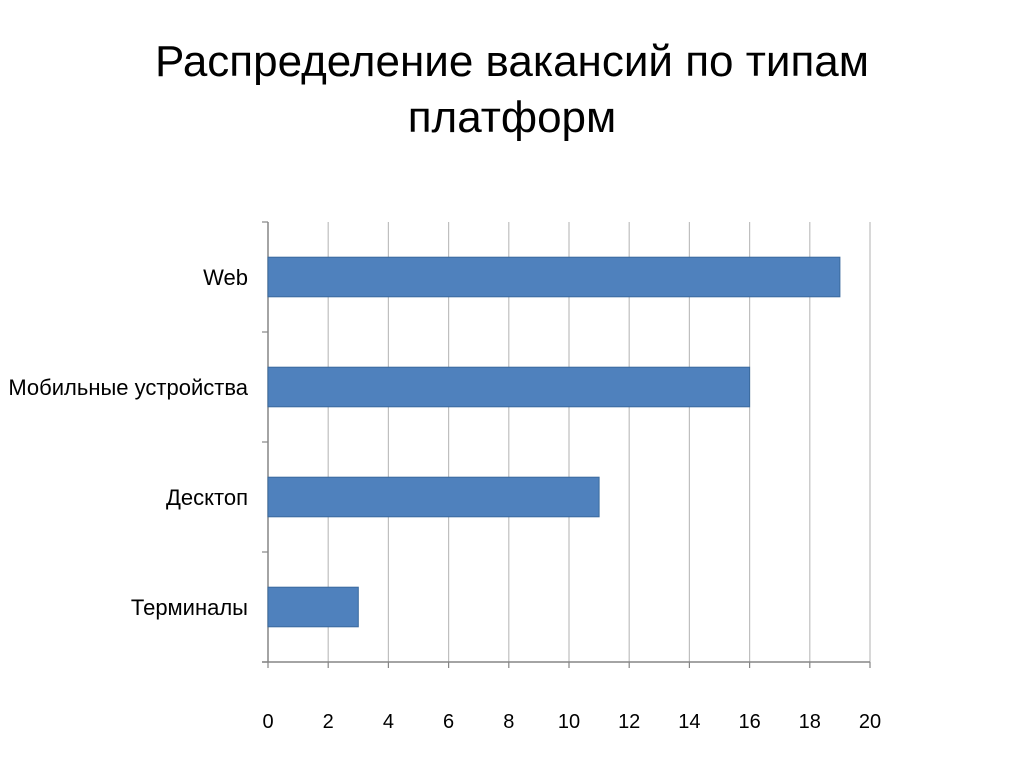  What do you see at coordinates (448, 722) in the screenshot?
I see `x-tick-label: 6` at bounding box center [448, 722].